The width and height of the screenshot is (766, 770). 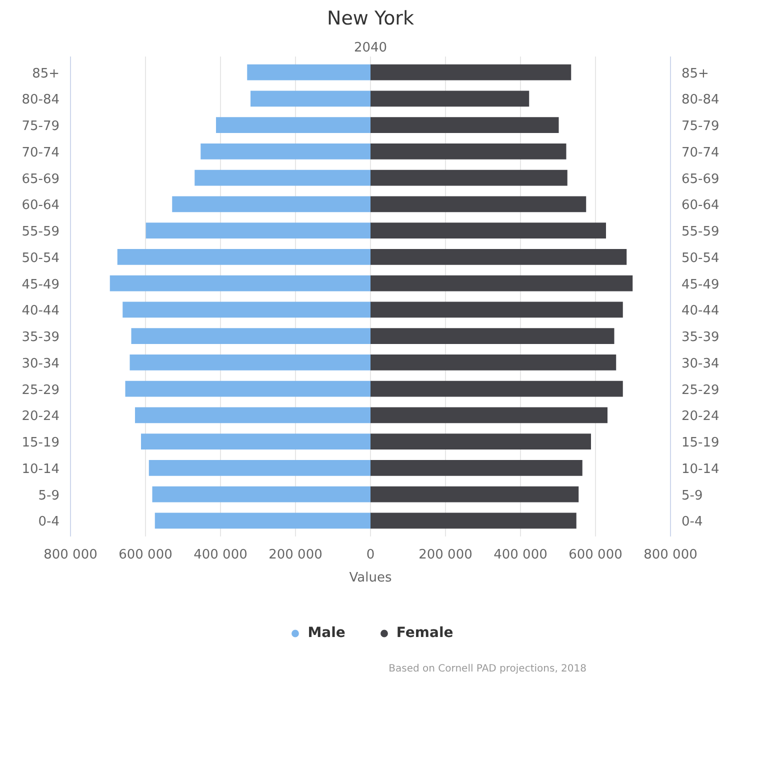 What do you see at coordinates (41, 152) in the screenshot?
I see `y-tick-label: 70-74` at bounding box center [41, 152].